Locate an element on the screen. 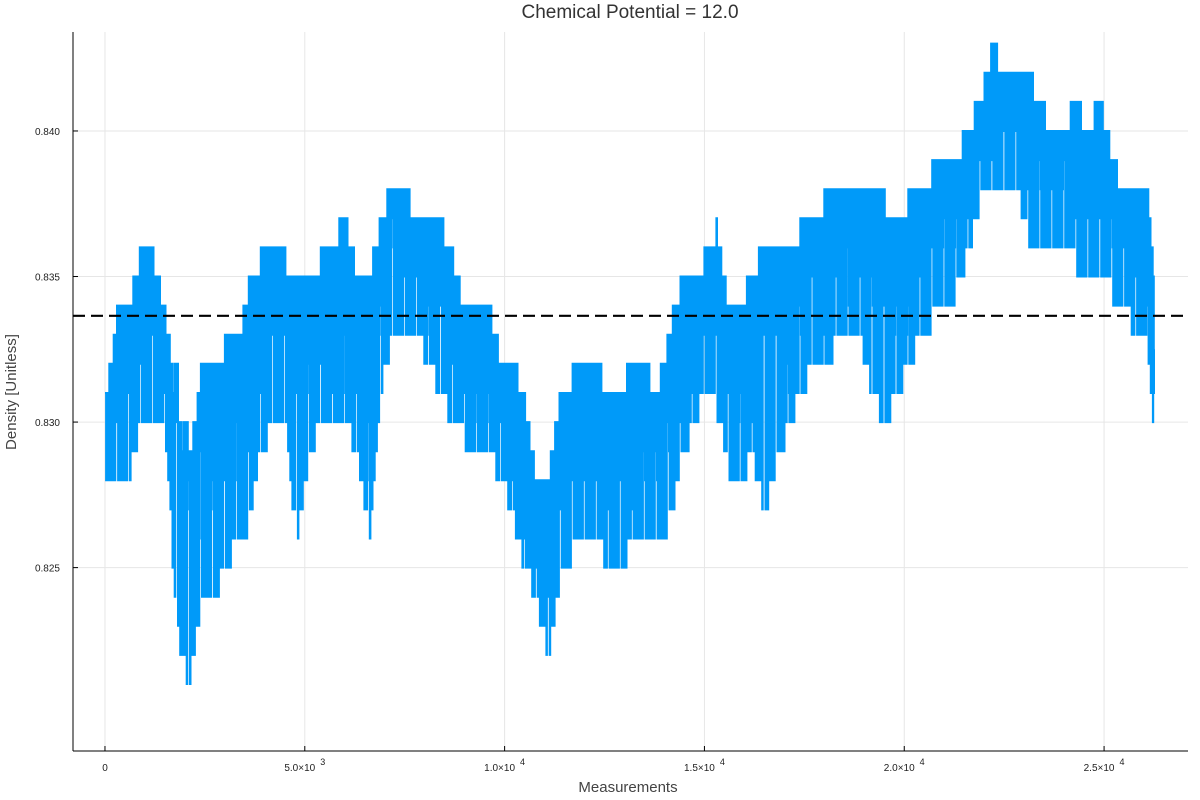  x-tick-label: 5.0×10 3 is located at coordinates (304, 765).